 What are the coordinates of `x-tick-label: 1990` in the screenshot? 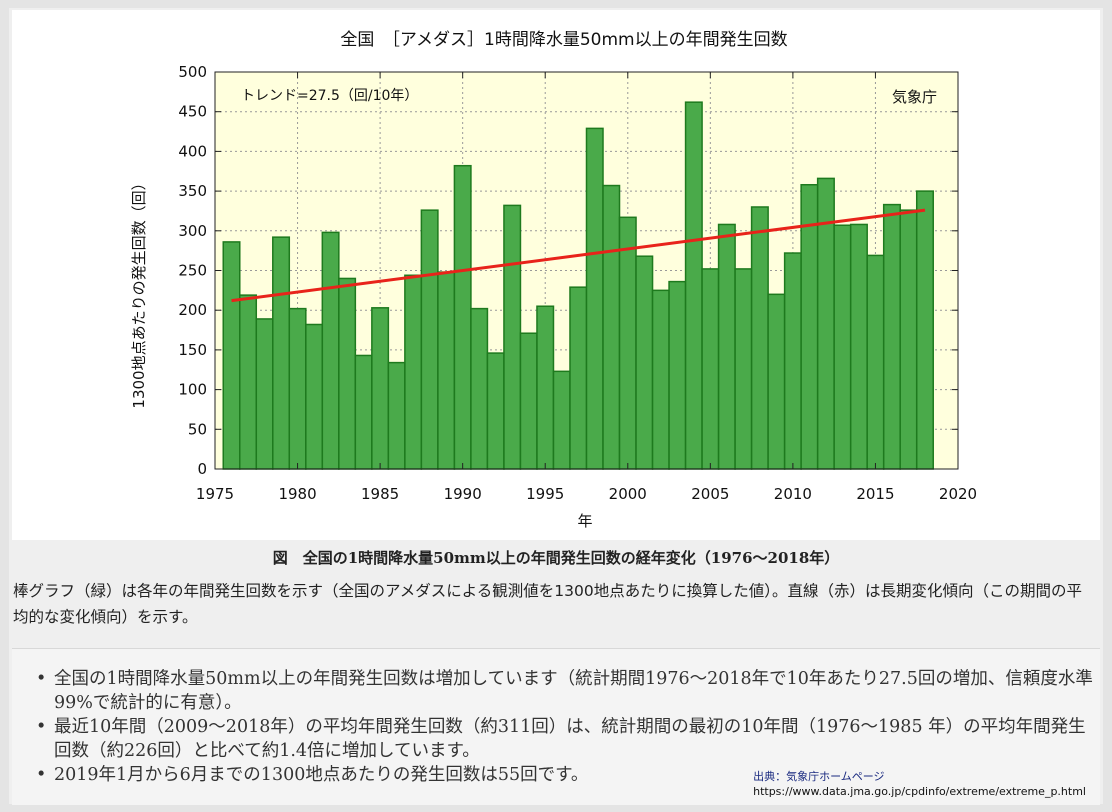 It's located at (463, 494).